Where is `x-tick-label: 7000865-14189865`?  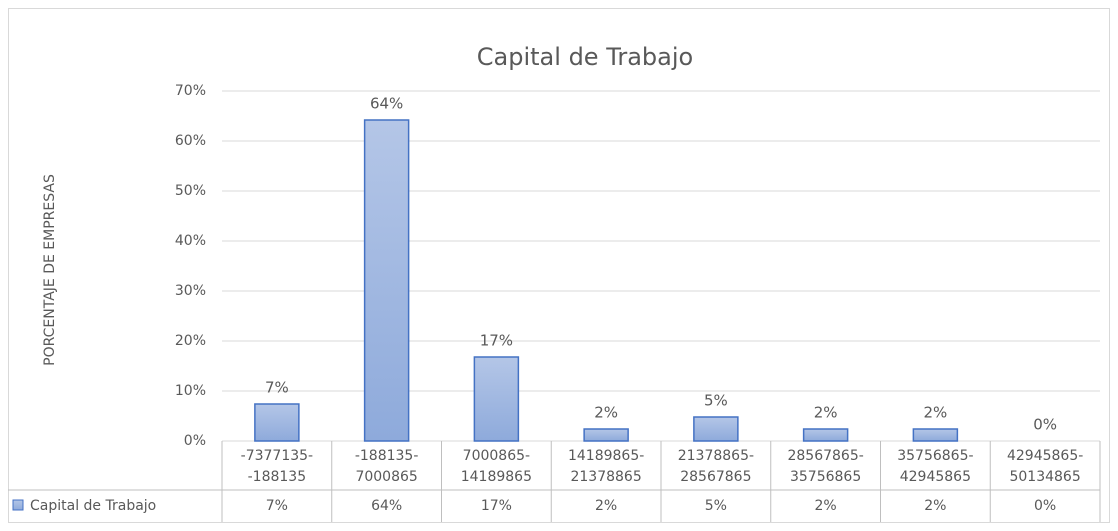
x-tick-label: 7000865-14189865 is located at coordinates (496, 466).